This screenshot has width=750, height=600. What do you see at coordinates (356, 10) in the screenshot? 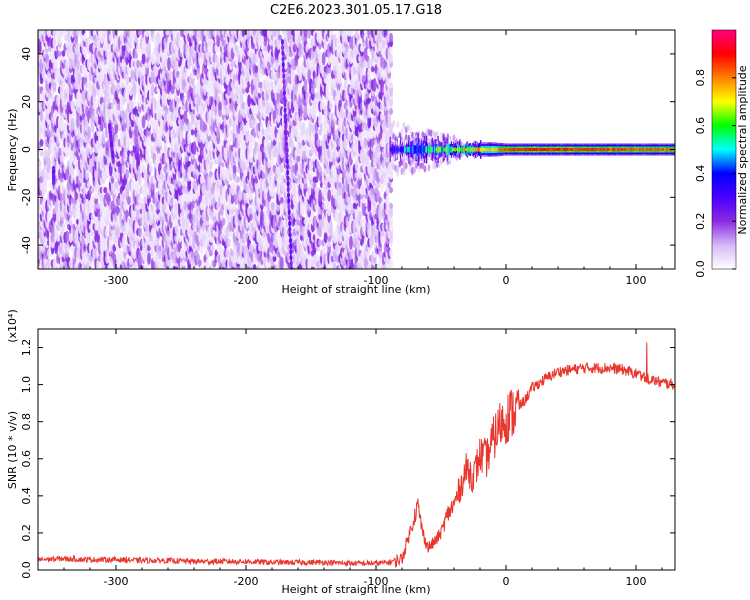
I see `figure-title: C2E6.2023.301.05.17.G18` at bounding box center [356, 10].